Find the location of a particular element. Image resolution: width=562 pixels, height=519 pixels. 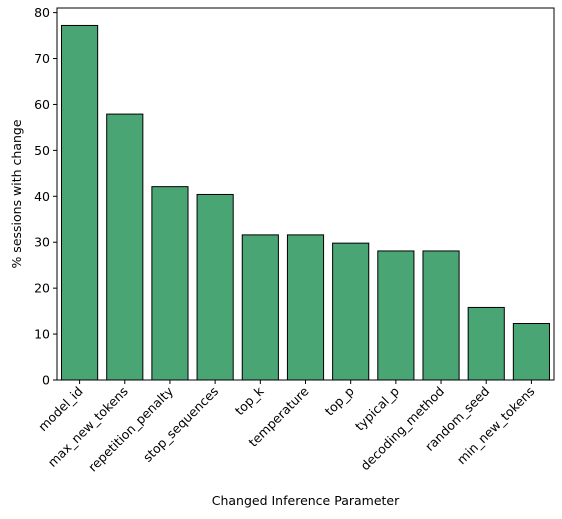

y-tick-label: 80 is located at coordinates (42, 12).